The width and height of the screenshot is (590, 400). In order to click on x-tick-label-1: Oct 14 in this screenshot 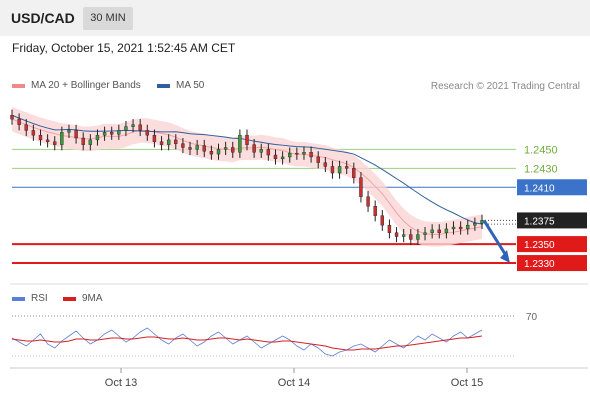, I will do `click(294, 383)`.